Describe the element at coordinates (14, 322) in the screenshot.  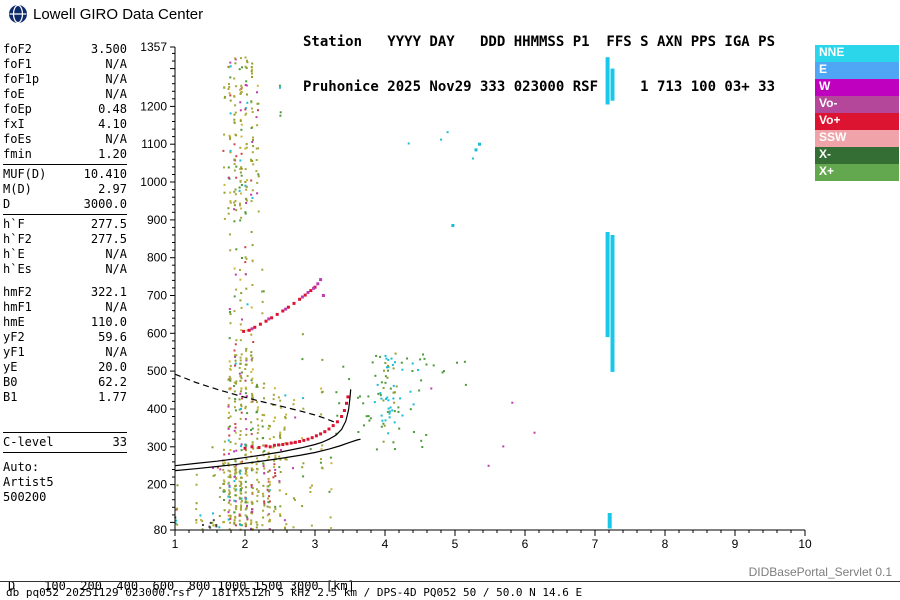
I see `param-label: hmE` at that location.